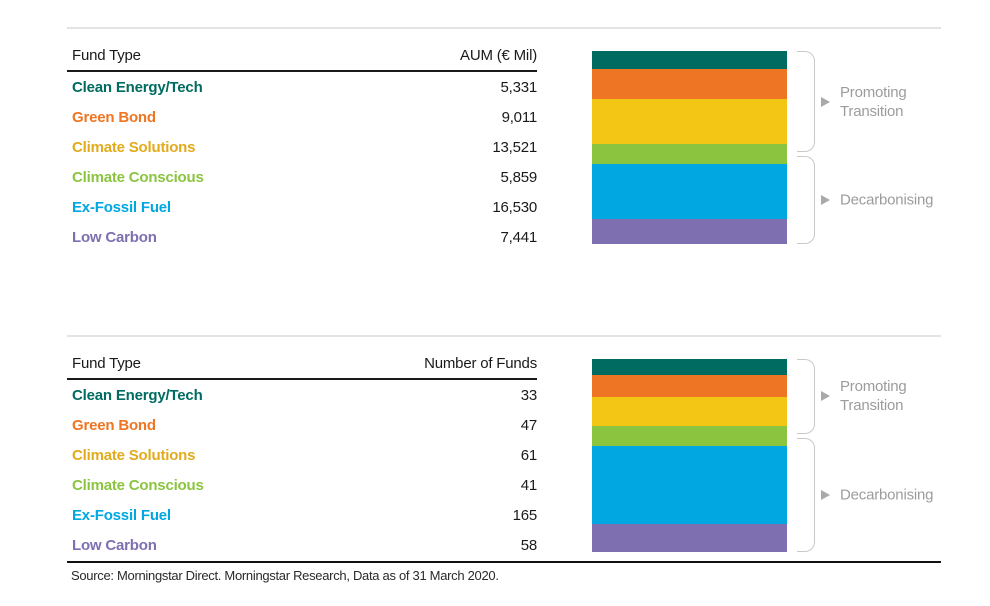 Image resolution: width=990 pixels, height=606 pixels. What do you see at coordinates (302, 366) in the screenshot?
I see `table-header: Fund Type Number of Funds` at bounding box center [302, 366].